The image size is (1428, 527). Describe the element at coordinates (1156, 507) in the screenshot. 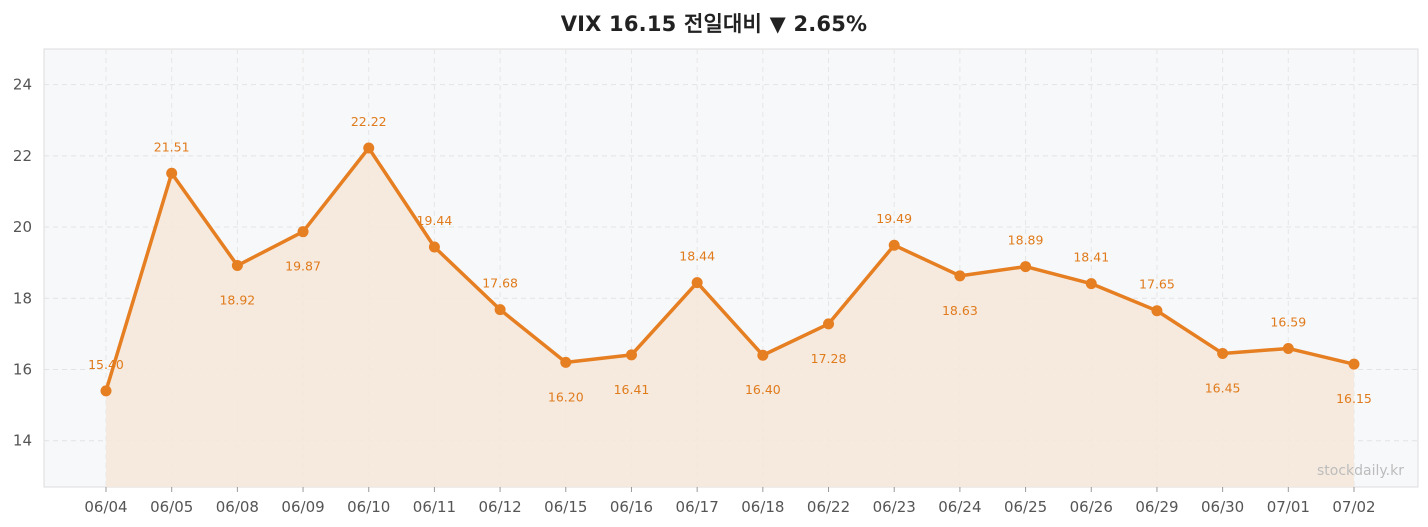

I see `x-tick-label: 06/29` at that location.